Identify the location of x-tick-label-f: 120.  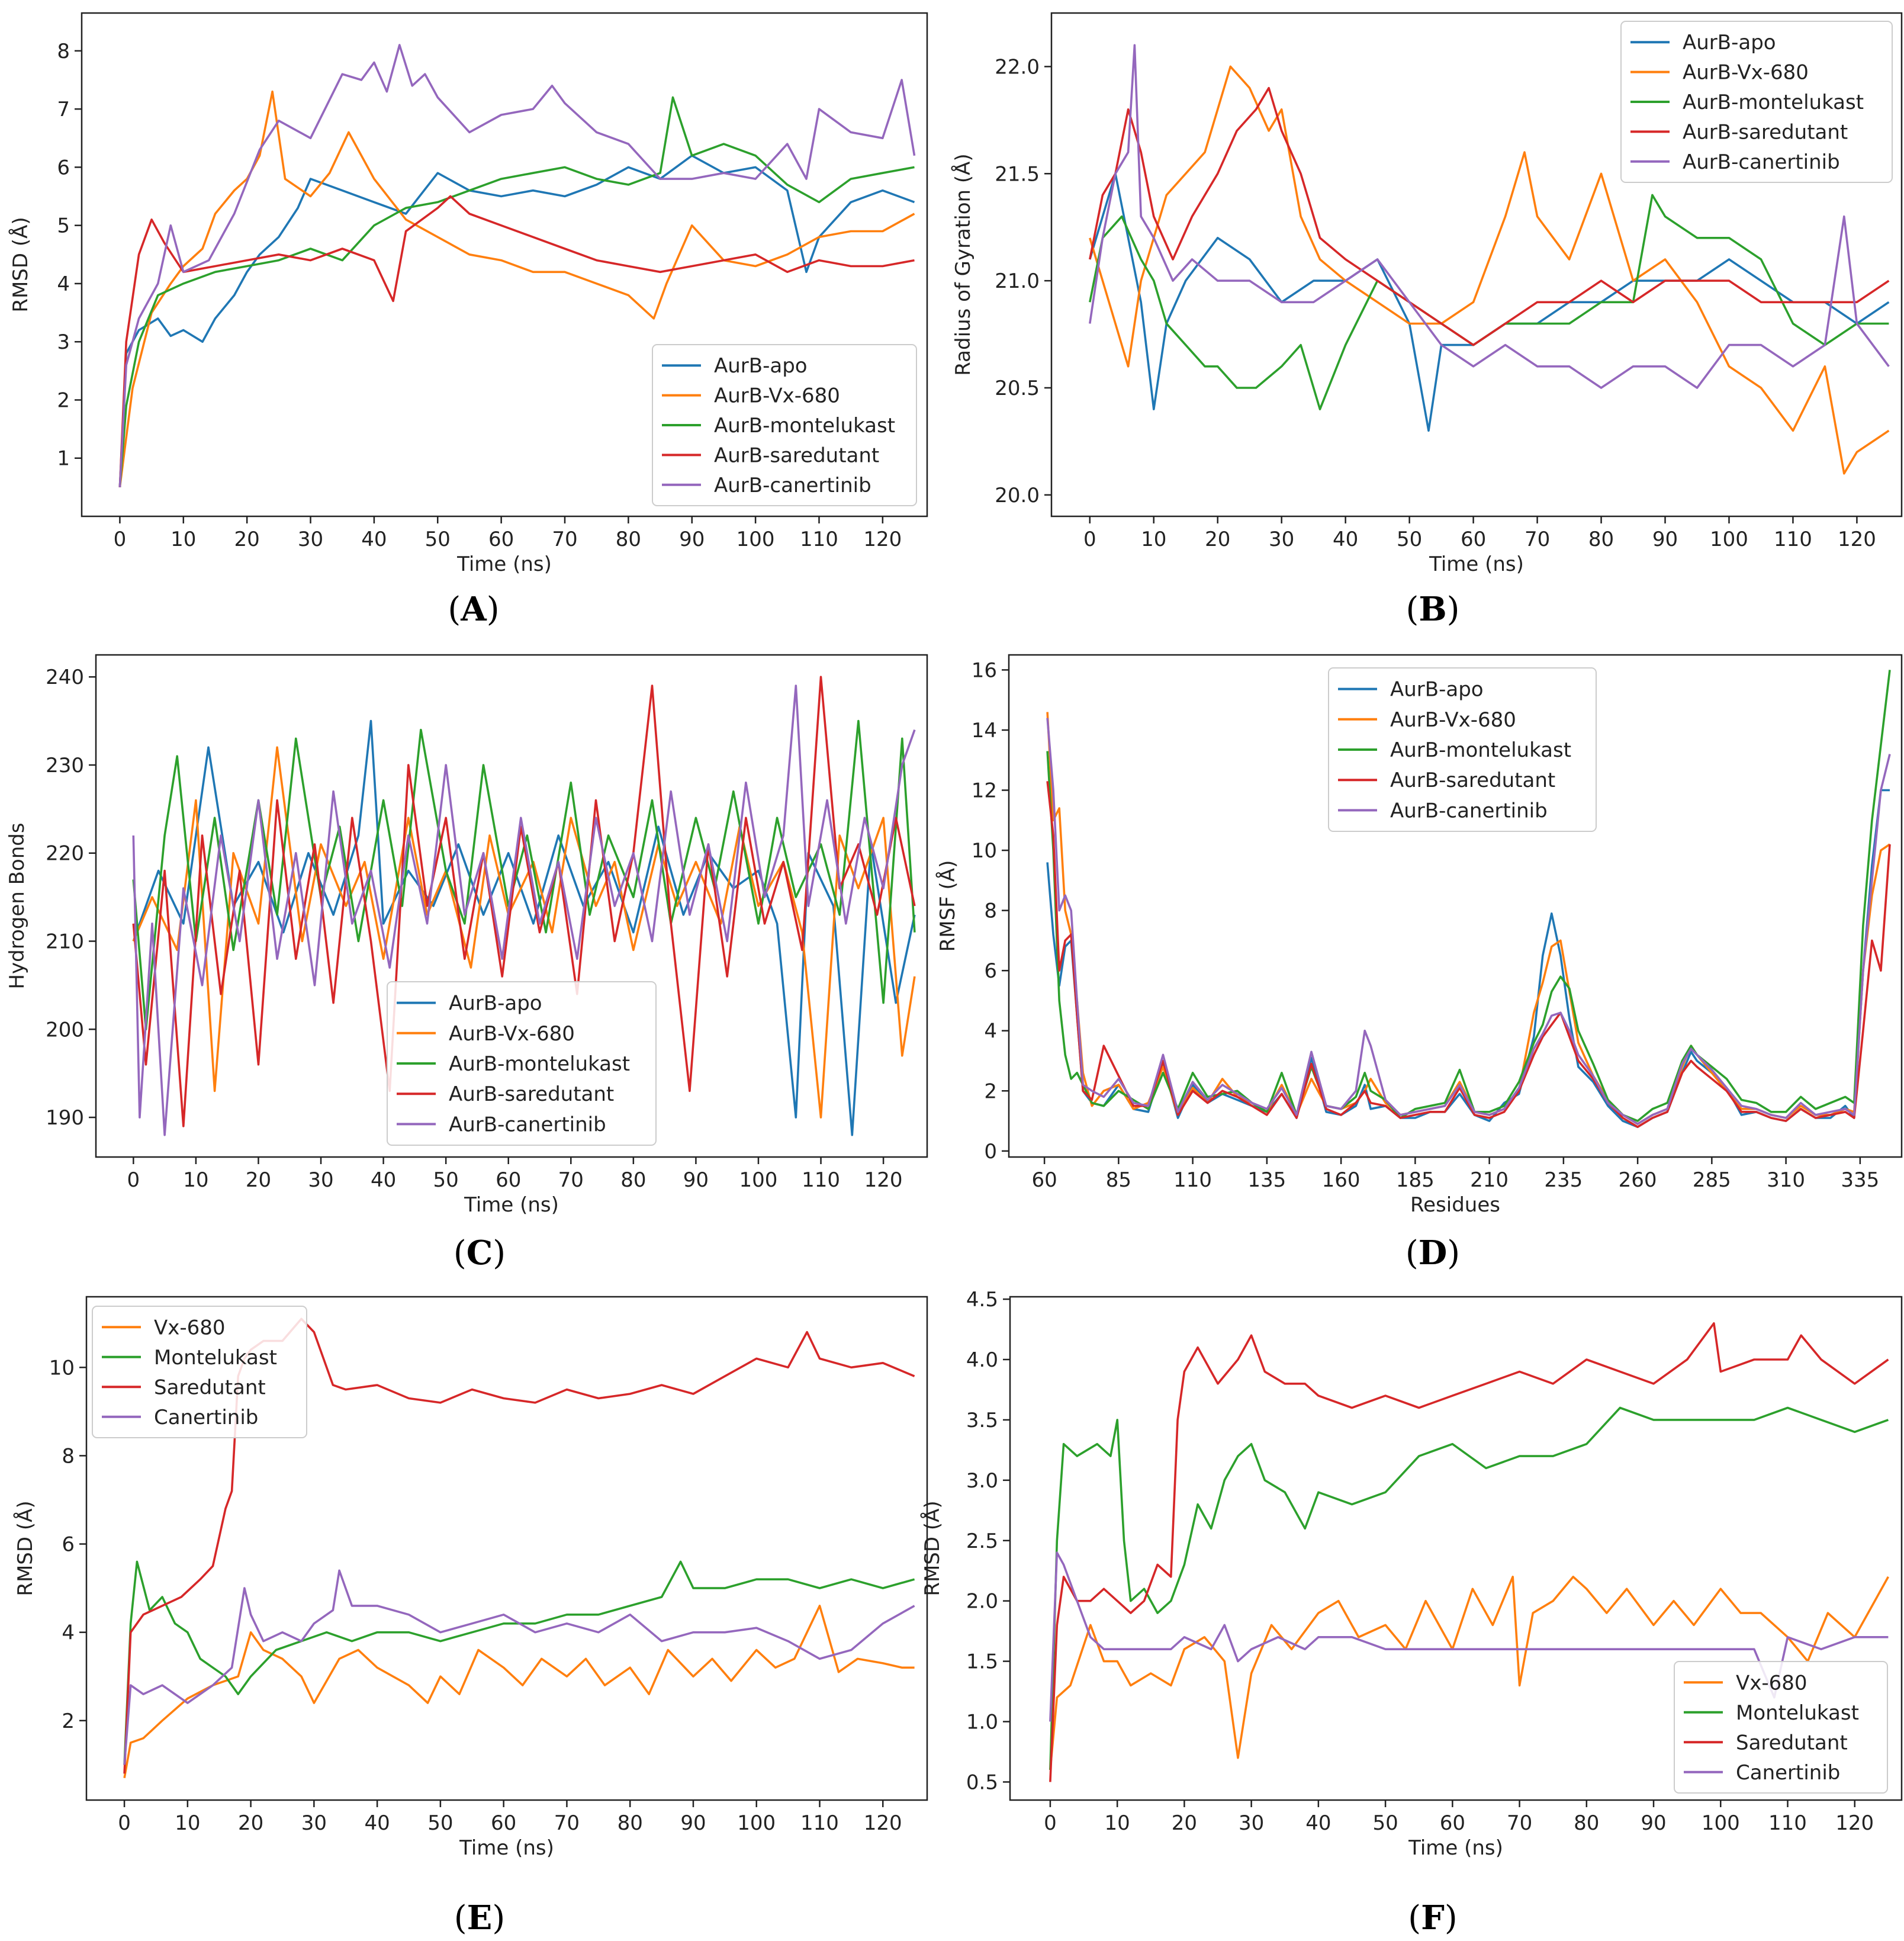
(1854, 1823).